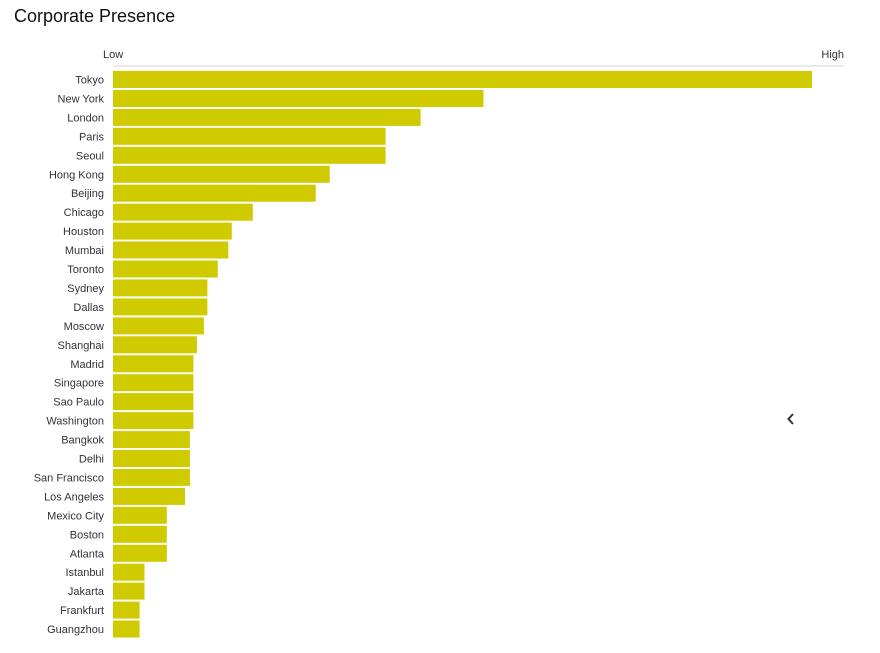 This screenshot has height=653, width=880. I want to click on bar-paris, so click(249, 136).